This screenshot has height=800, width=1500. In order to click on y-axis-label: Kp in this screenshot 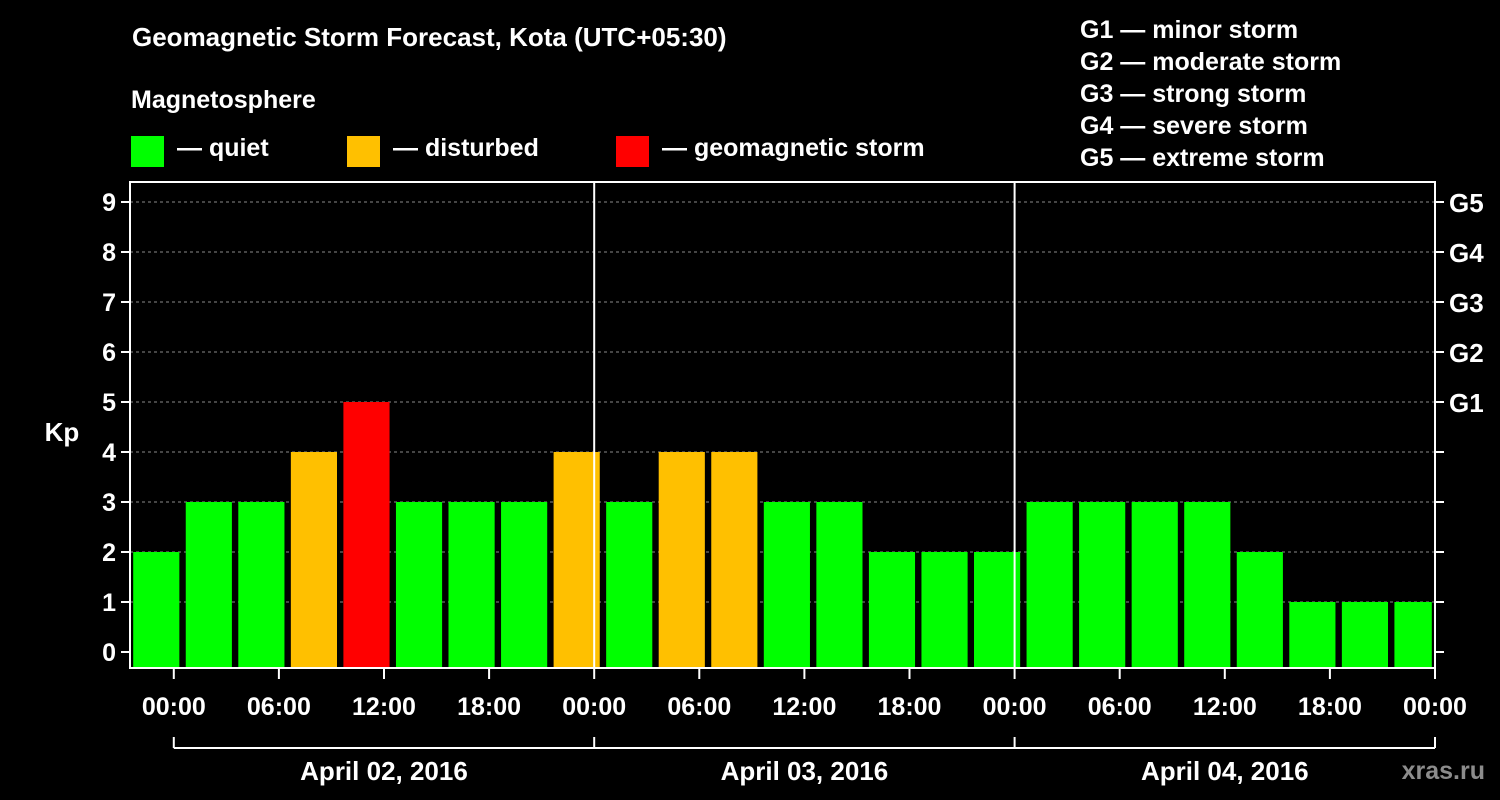, I will do `click(62, 432)`.